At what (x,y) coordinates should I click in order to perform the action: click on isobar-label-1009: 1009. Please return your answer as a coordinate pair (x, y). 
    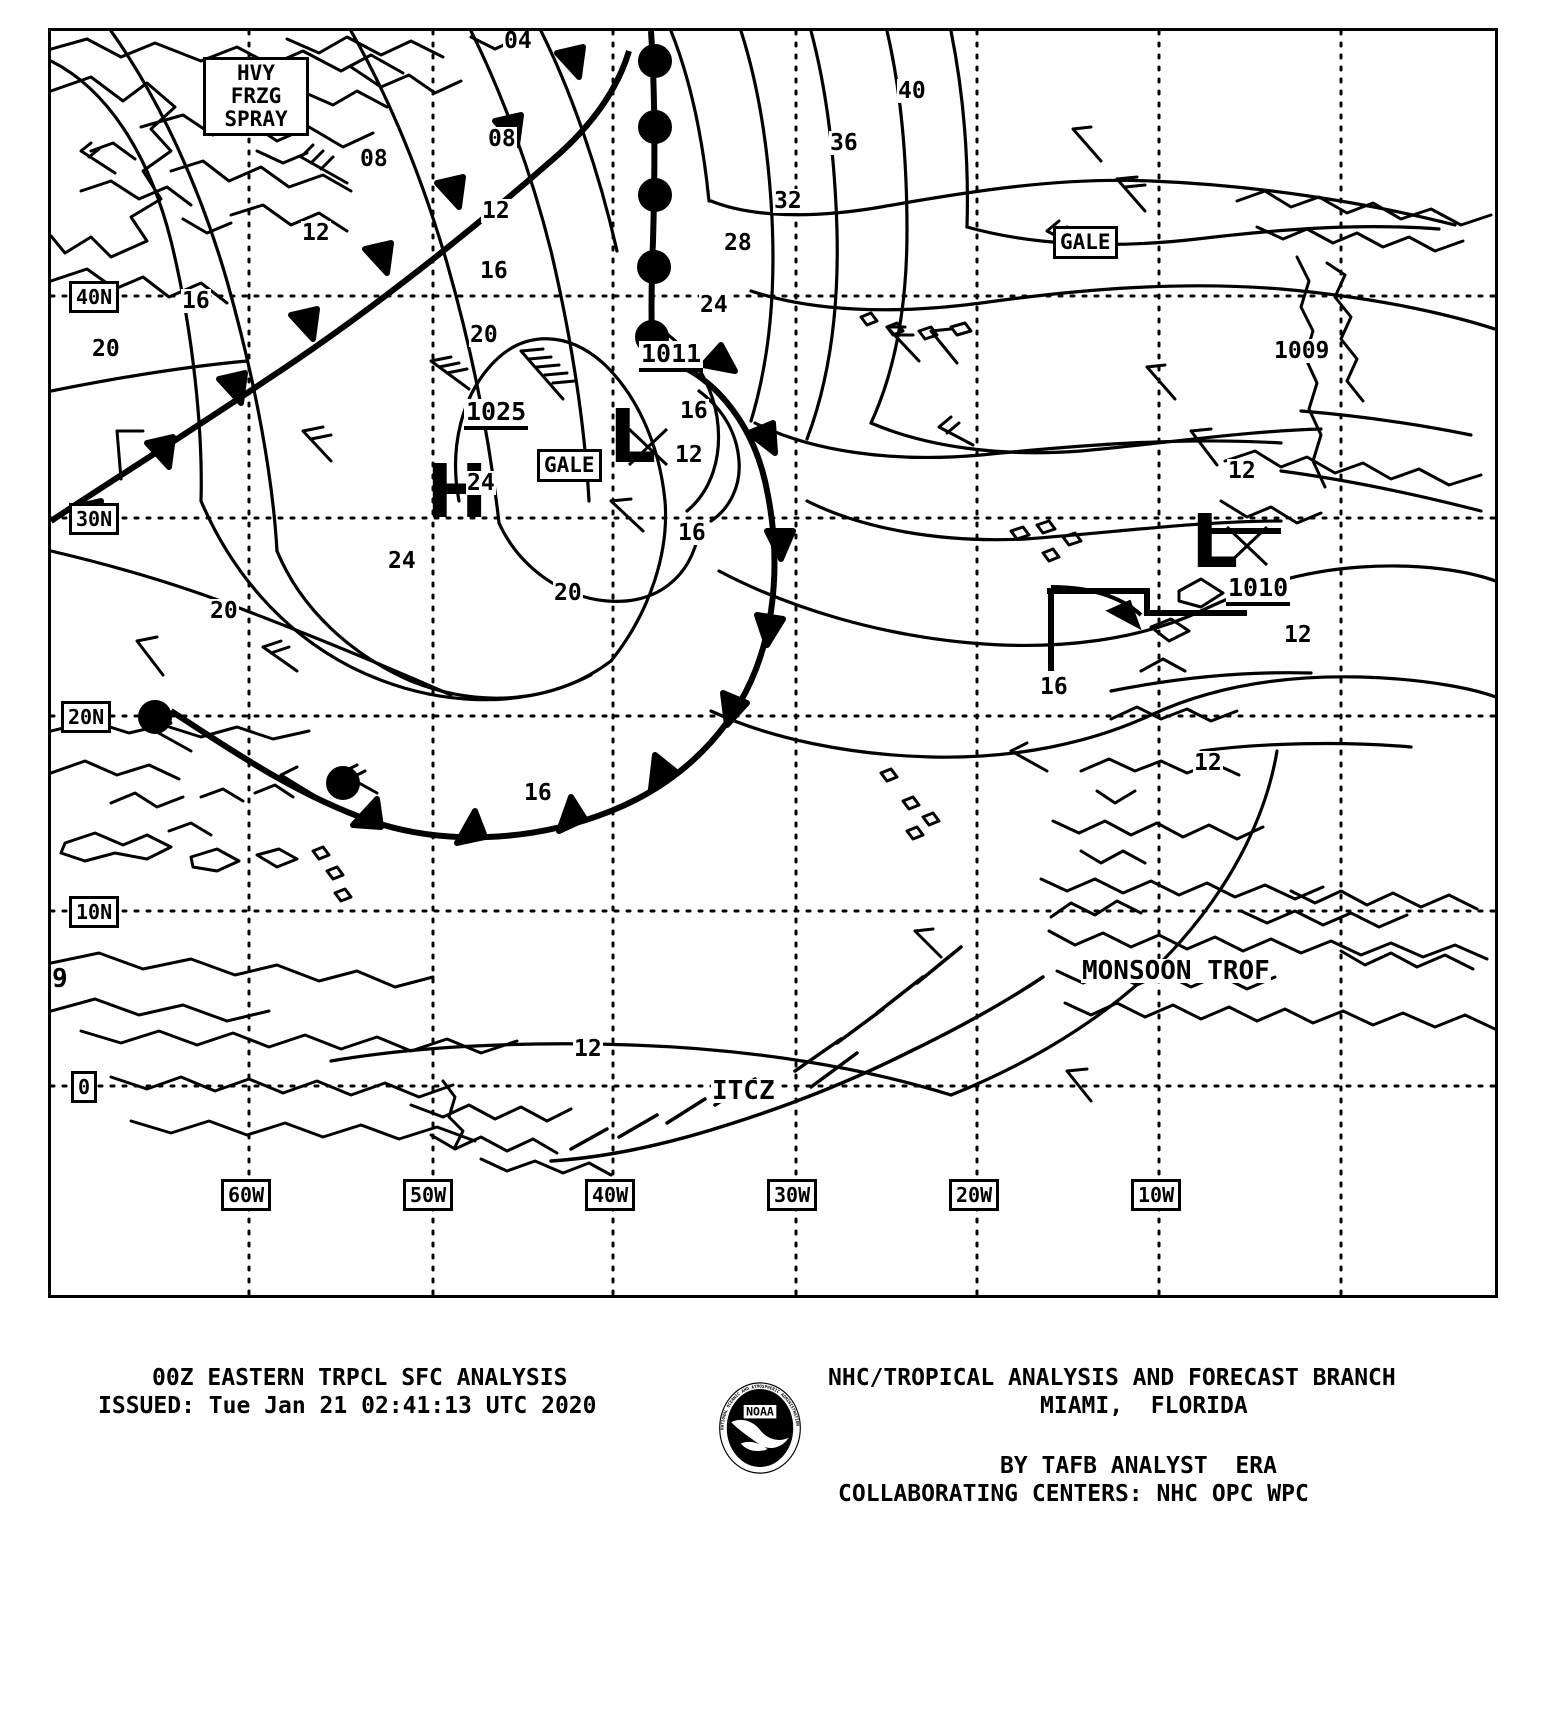
    Looking at the image, I should click on (1302, 351).